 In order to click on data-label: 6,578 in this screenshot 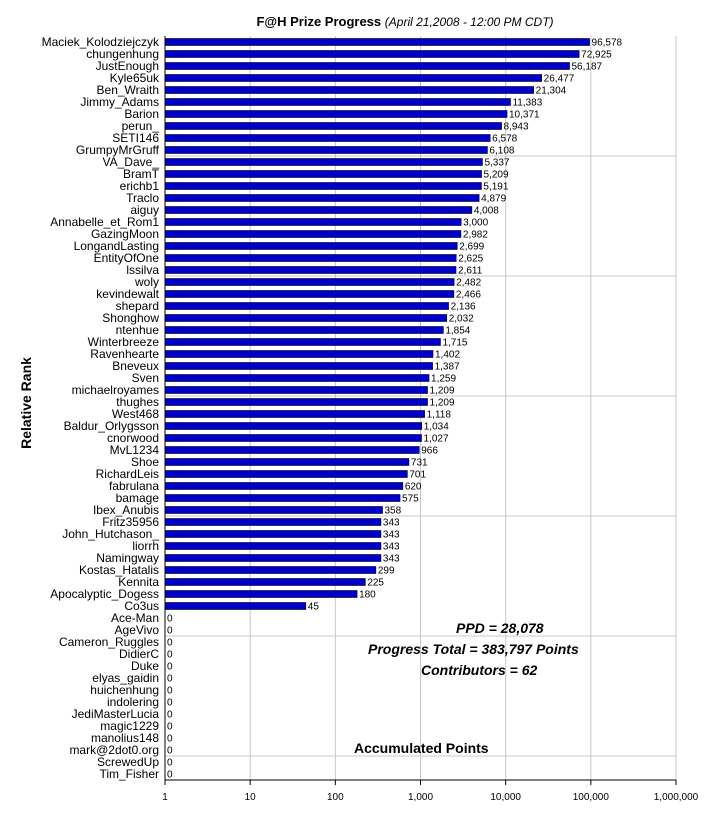, I will do `click(504, 139)`.